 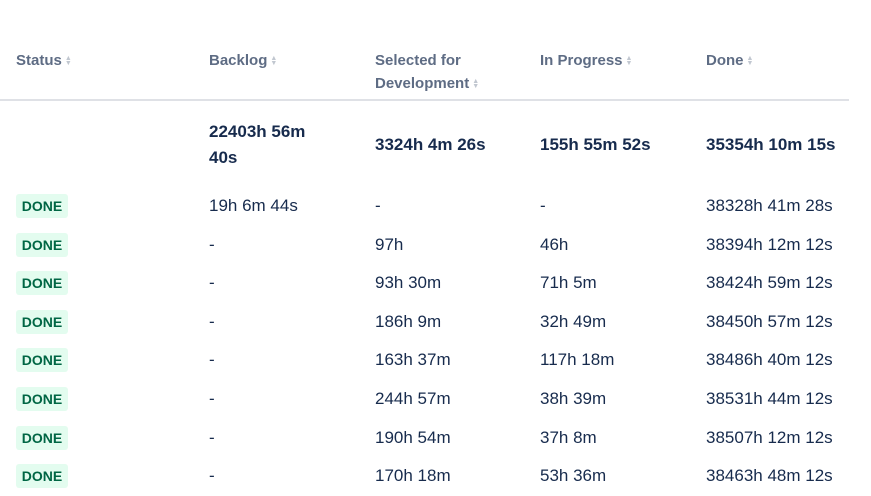 I want to click on cell-done: 38394h 12m 12s, so click(x=769, y=244).